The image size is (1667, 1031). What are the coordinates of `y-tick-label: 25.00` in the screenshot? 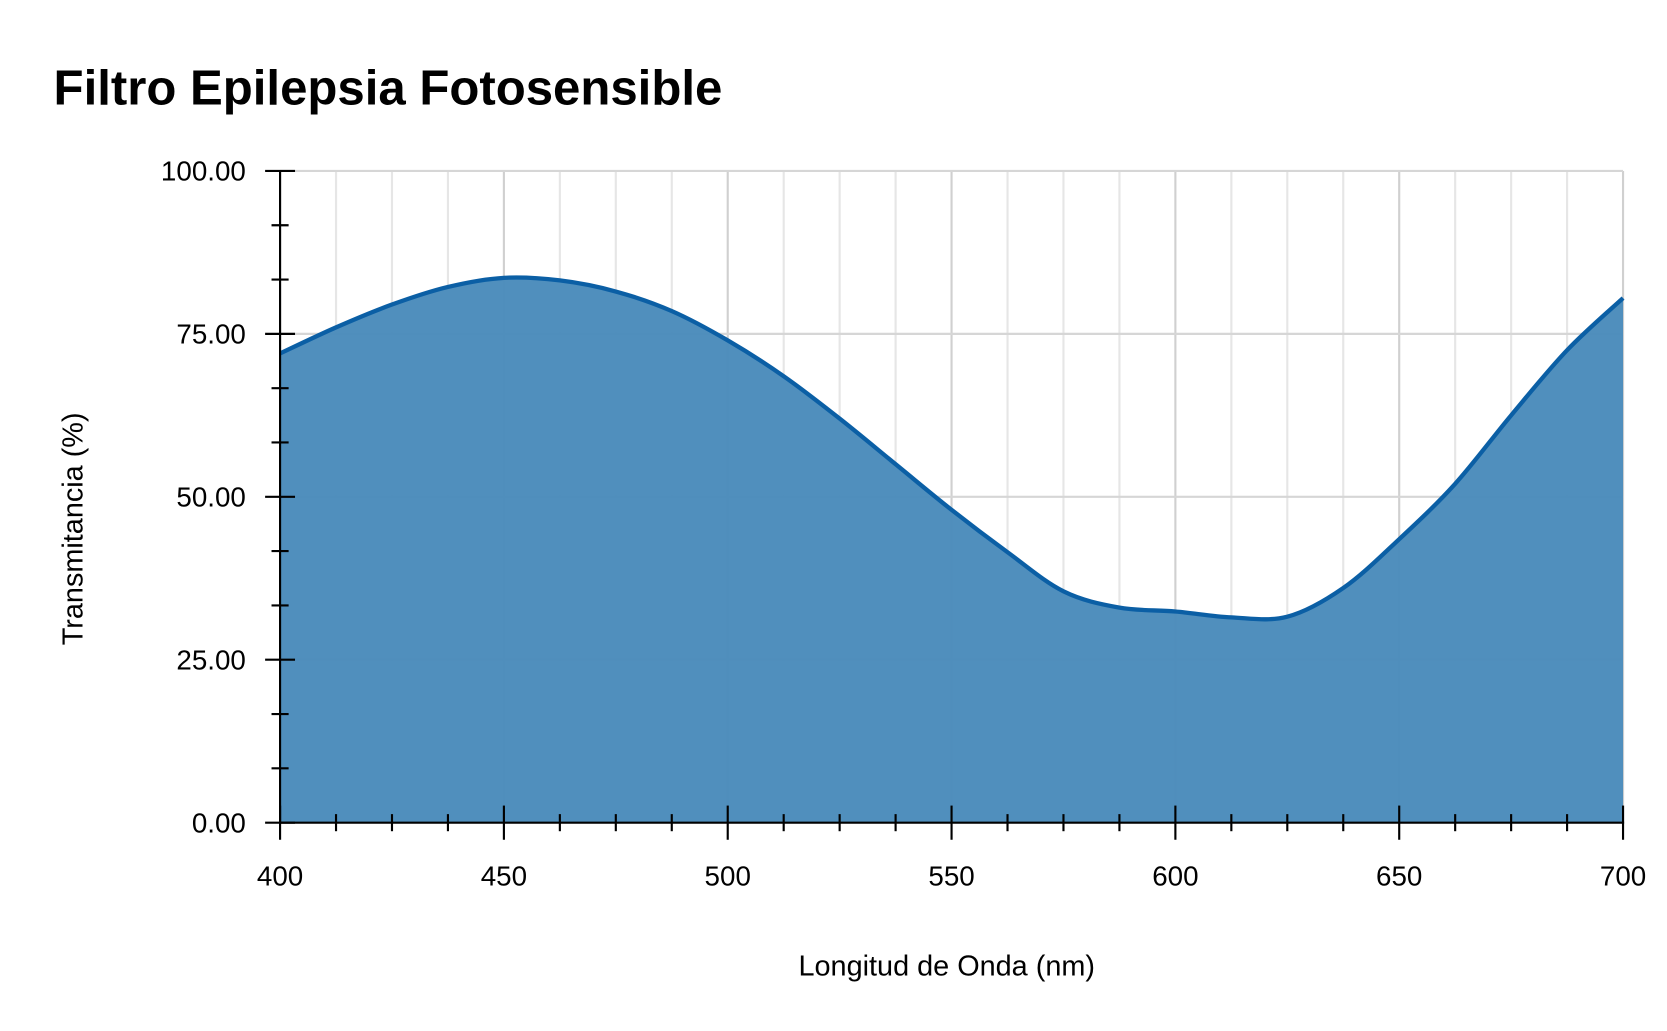 It's located at (210, 659).